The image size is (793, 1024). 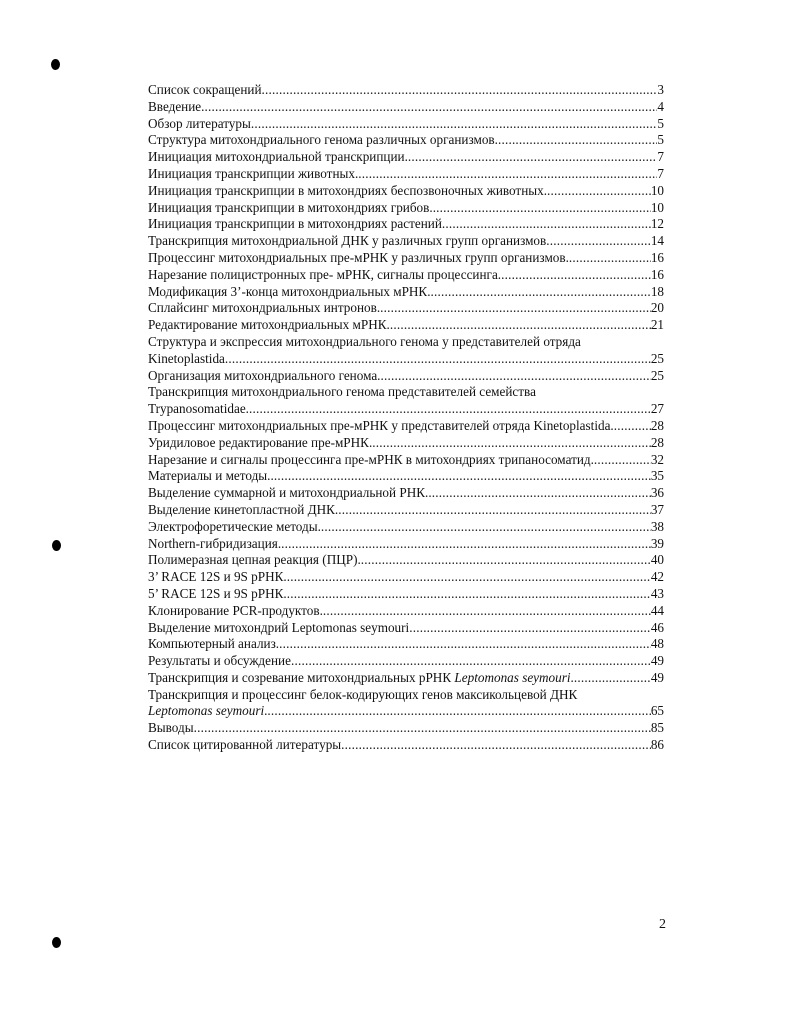 I want to click on toc-entry-page: 39, so click(x=657, y=543).